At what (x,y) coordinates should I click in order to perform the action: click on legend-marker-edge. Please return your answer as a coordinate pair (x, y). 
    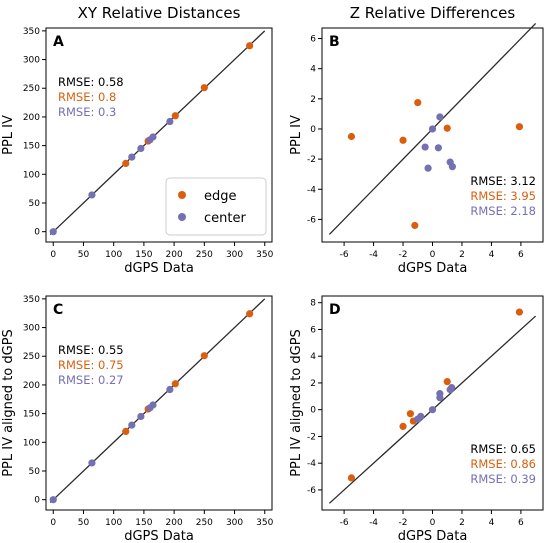
    Looking at the image, I should click on (182, 195).